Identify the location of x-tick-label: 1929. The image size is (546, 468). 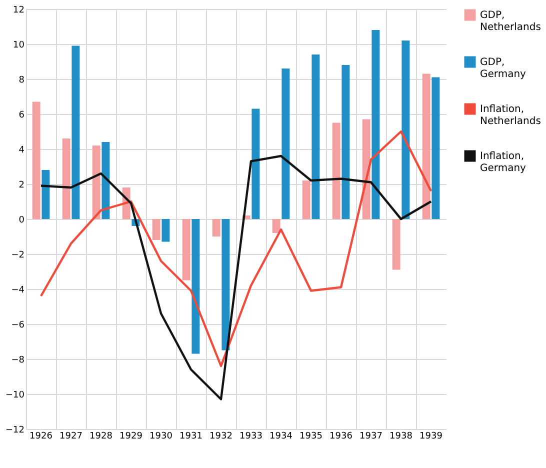
(131, 437).